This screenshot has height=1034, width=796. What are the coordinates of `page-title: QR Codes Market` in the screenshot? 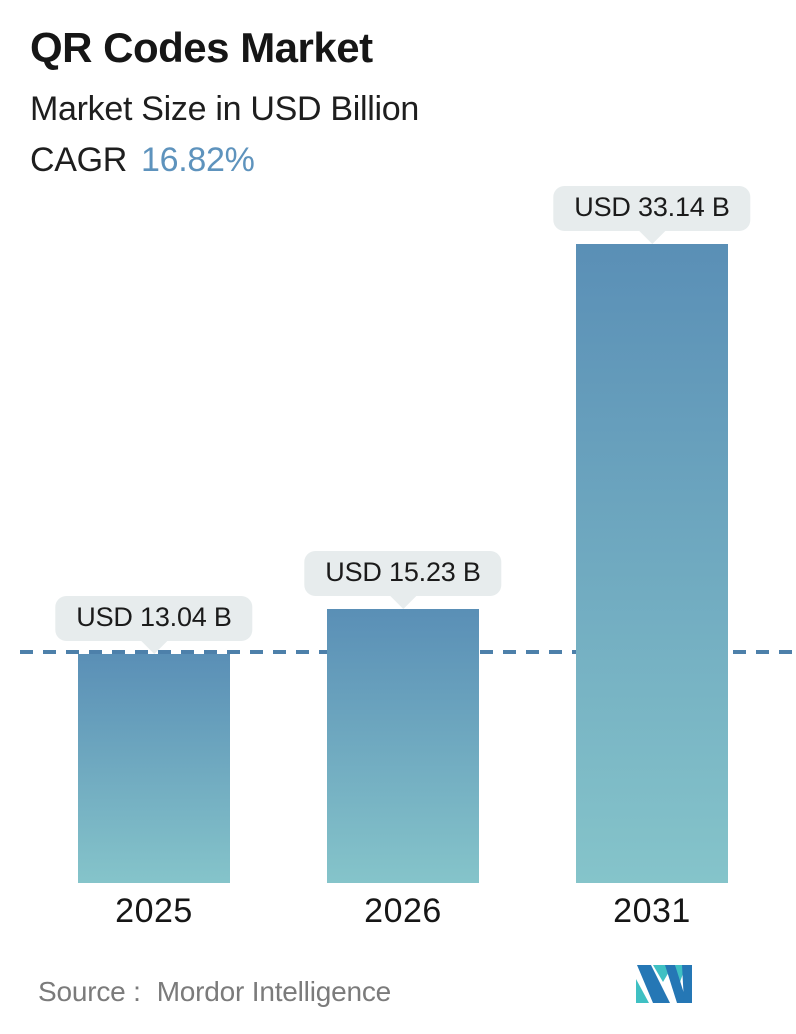 It's located at (201, 47).